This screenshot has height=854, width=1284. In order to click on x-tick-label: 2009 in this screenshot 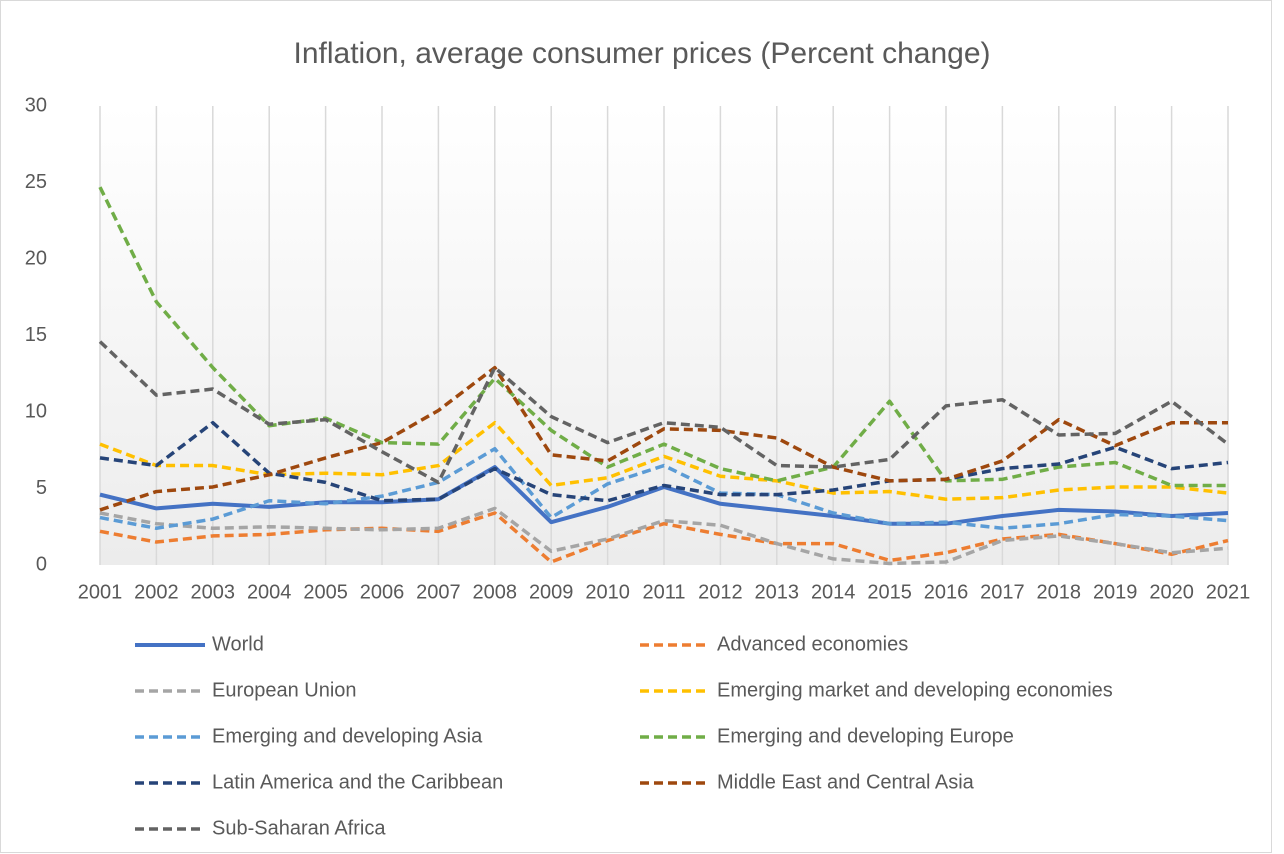, I will do `click(551, 592)`.